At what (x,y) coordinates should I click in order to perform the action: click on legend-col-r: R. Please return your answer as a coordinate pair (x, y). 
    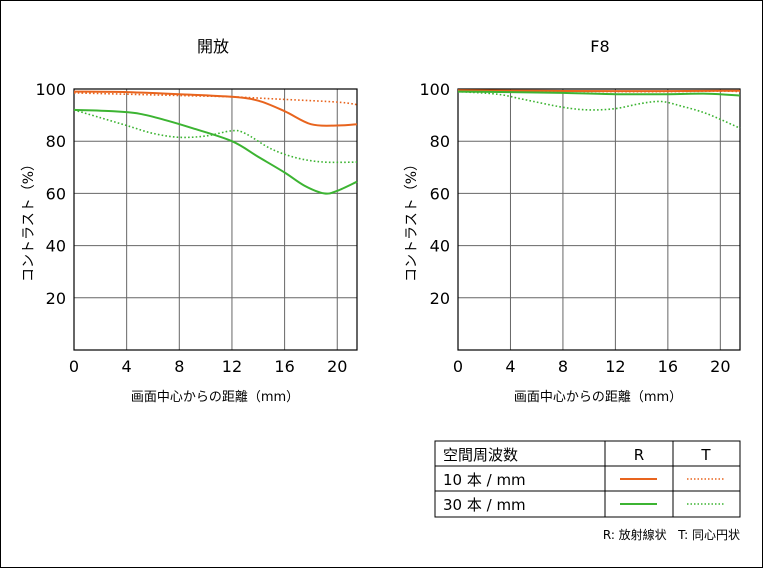
    Looking at the image, I should click on (639, 455).